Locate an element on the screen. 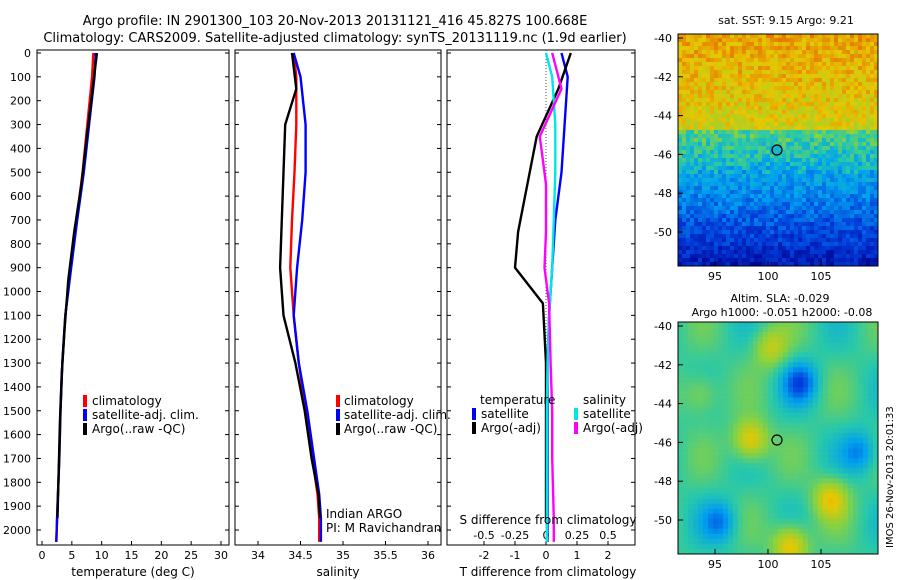 Image resolution: width=900 pixels, height=580 pixels. depth-tick-label: 1700 is located at coordinates (17, 458).